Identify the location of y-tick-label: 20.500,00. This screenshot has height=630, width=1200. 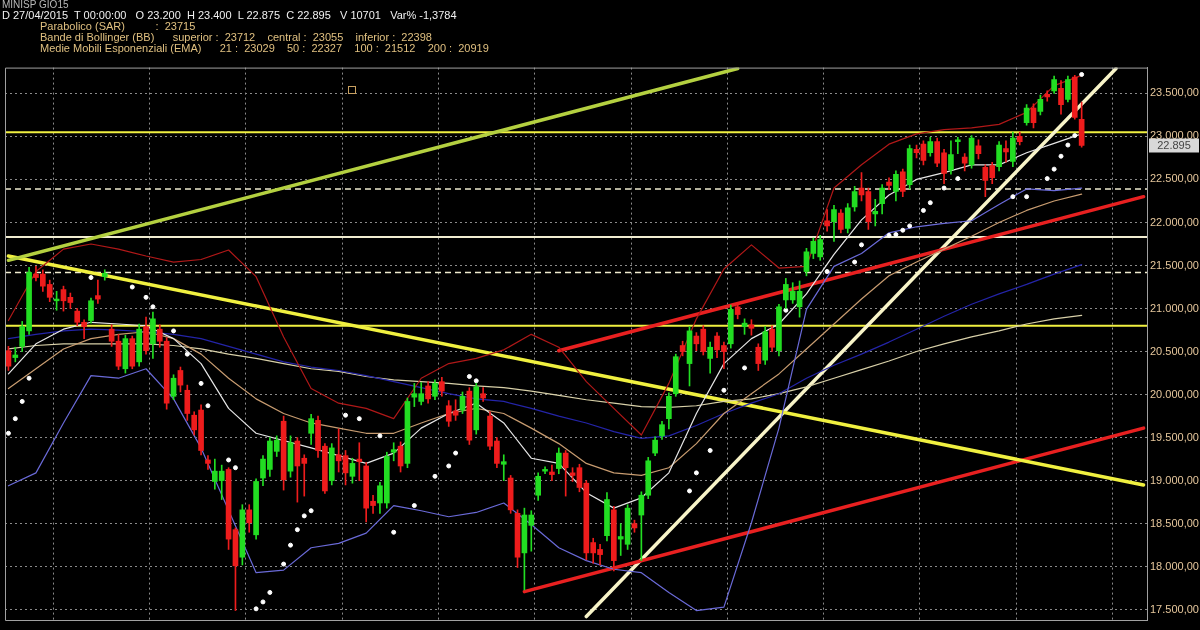
(1174, 350).